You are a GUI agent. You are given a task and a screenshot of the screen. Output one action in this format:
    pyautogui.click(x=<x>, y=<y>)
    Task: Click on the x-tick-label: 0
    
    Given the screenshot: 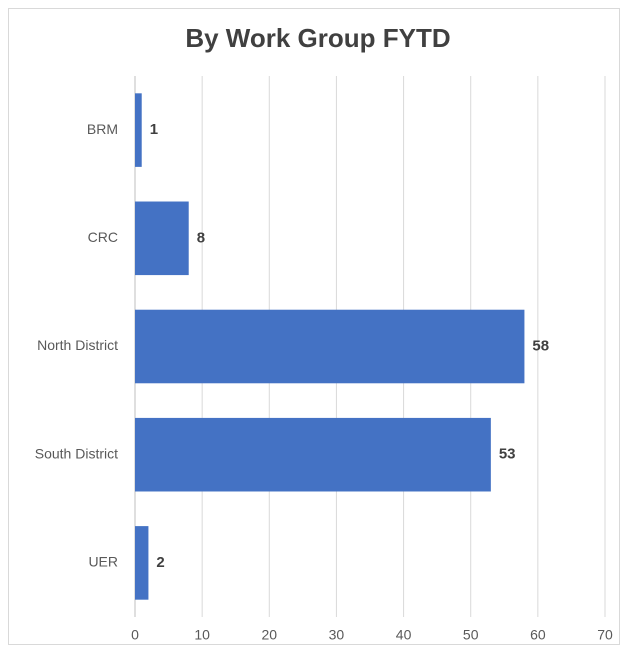 What is the action you would take?
    pyautogui.click(x=135, y=635)
    